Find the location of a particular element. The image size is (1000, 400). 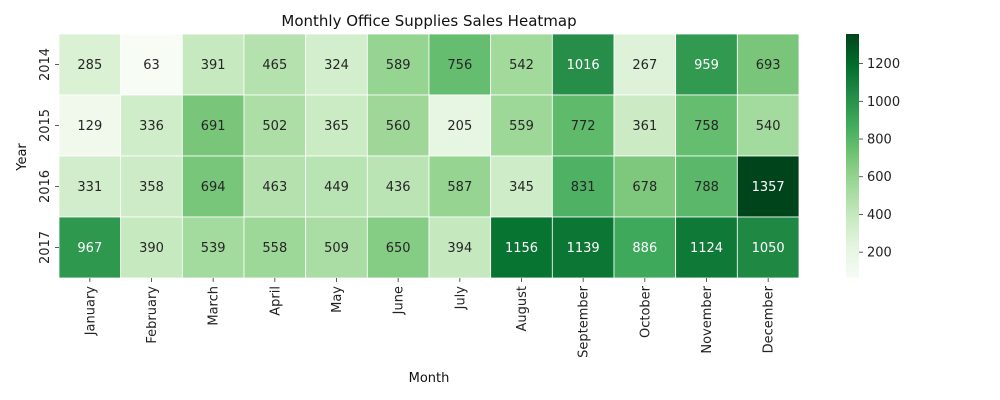

x-tick-label: August is located at coordinates (522, 309).